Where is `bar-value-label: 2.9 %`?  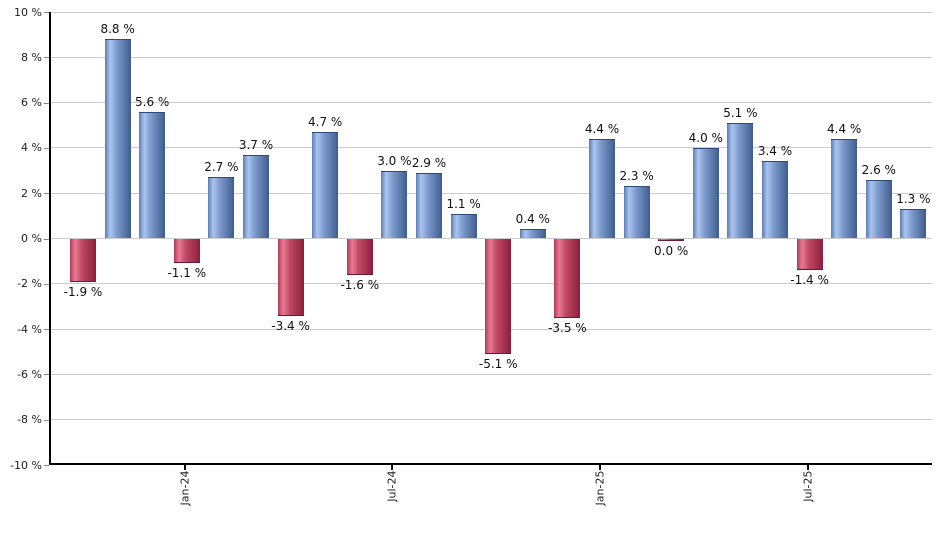
bar-value-label: 2.9 % is located at coordinates (429, 162).